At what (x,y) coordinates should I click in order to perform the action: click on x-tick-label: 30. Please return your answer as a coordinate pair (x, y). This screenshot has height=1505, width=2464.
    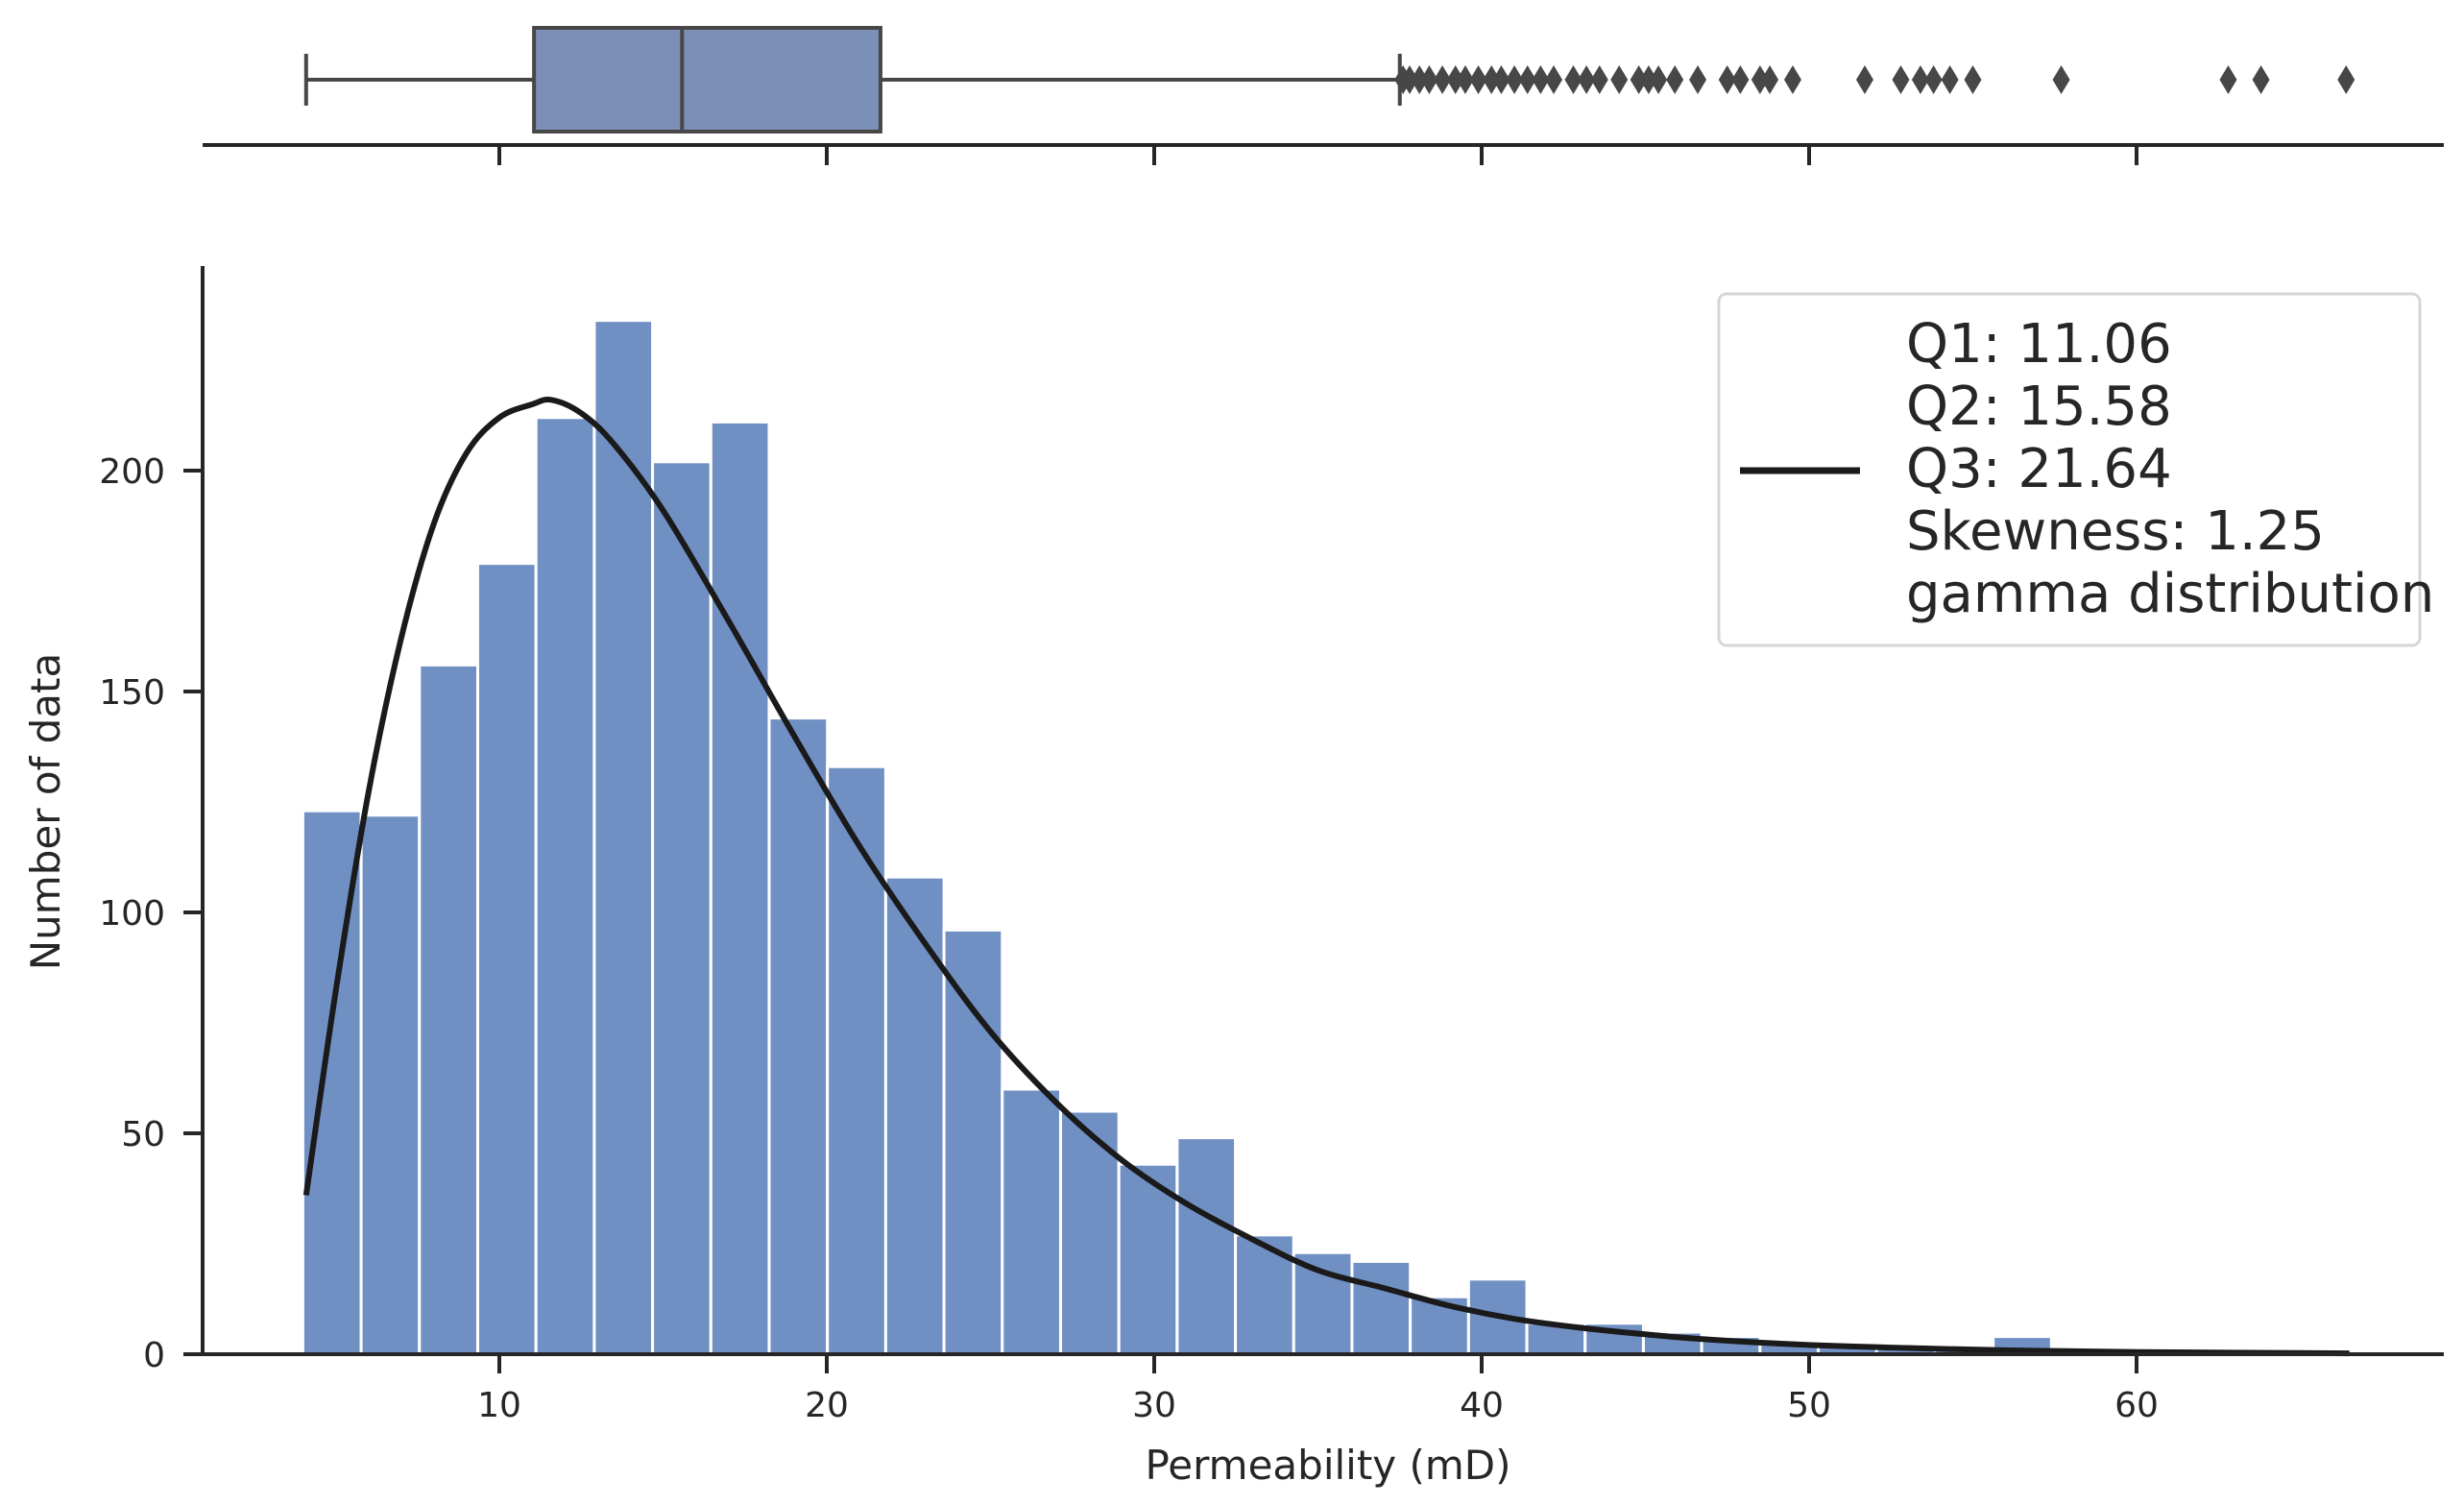
    Looking at the image, I should click on (1154, 1406).